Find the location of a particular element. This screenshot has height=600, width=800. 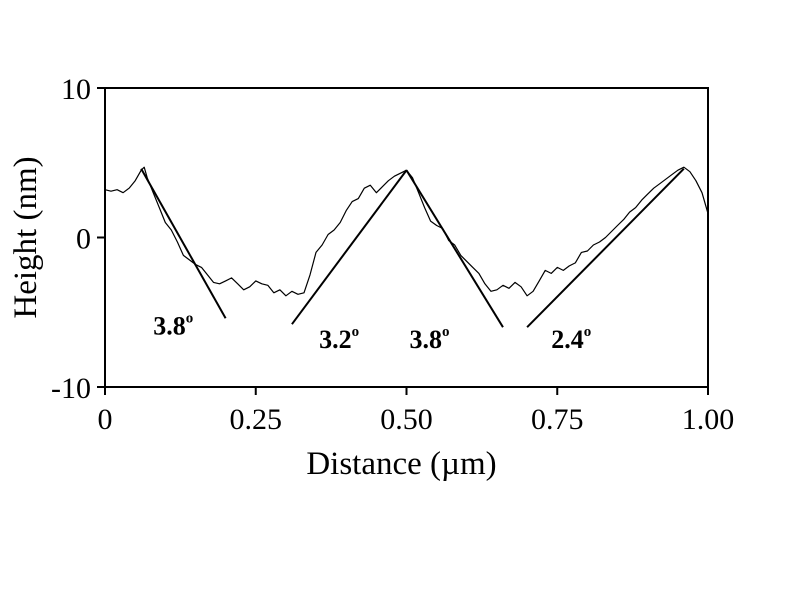

x-tick-label: 0.75 is located at coordinates (557, 419).